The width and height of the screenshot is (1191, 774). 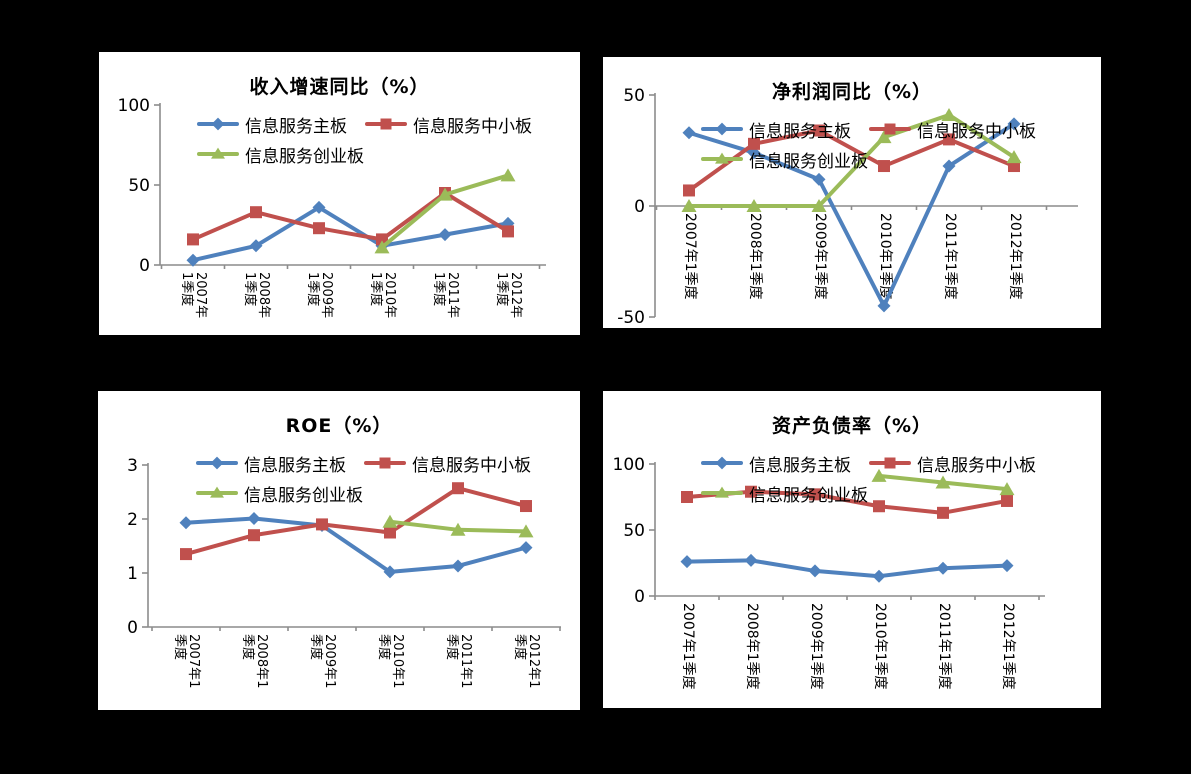 I want to click on x-tick-label: 2010年1季度, so click(x=880, y=646).